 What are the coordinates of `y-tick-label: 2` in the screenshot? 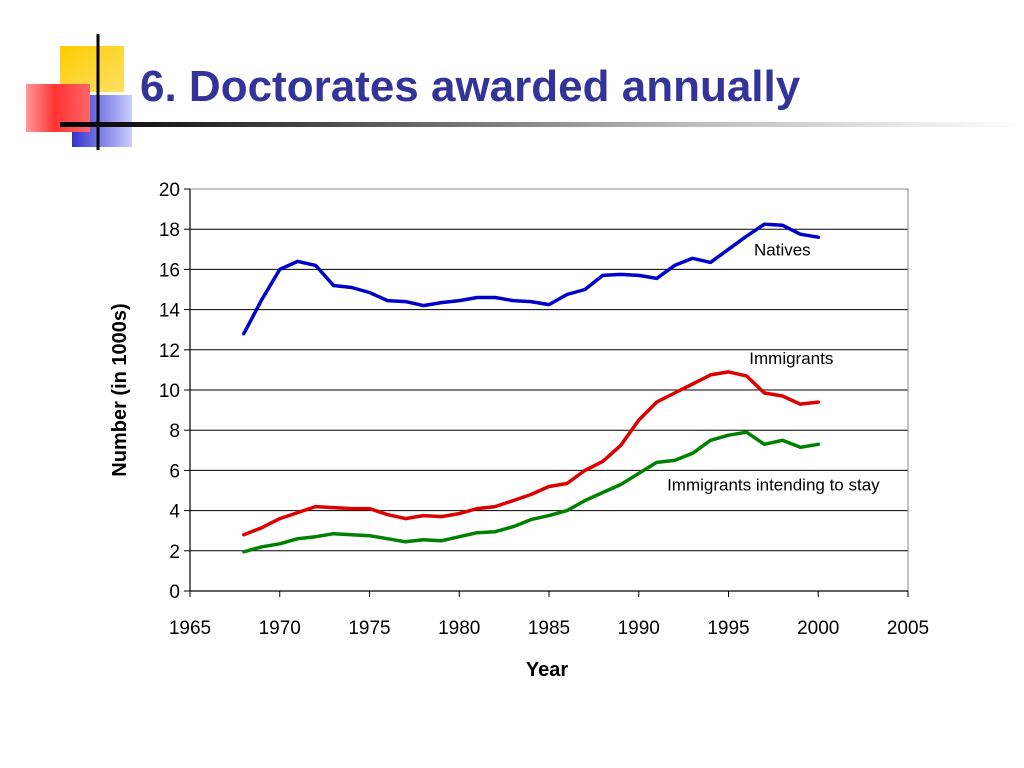 It's located at (174, 552).